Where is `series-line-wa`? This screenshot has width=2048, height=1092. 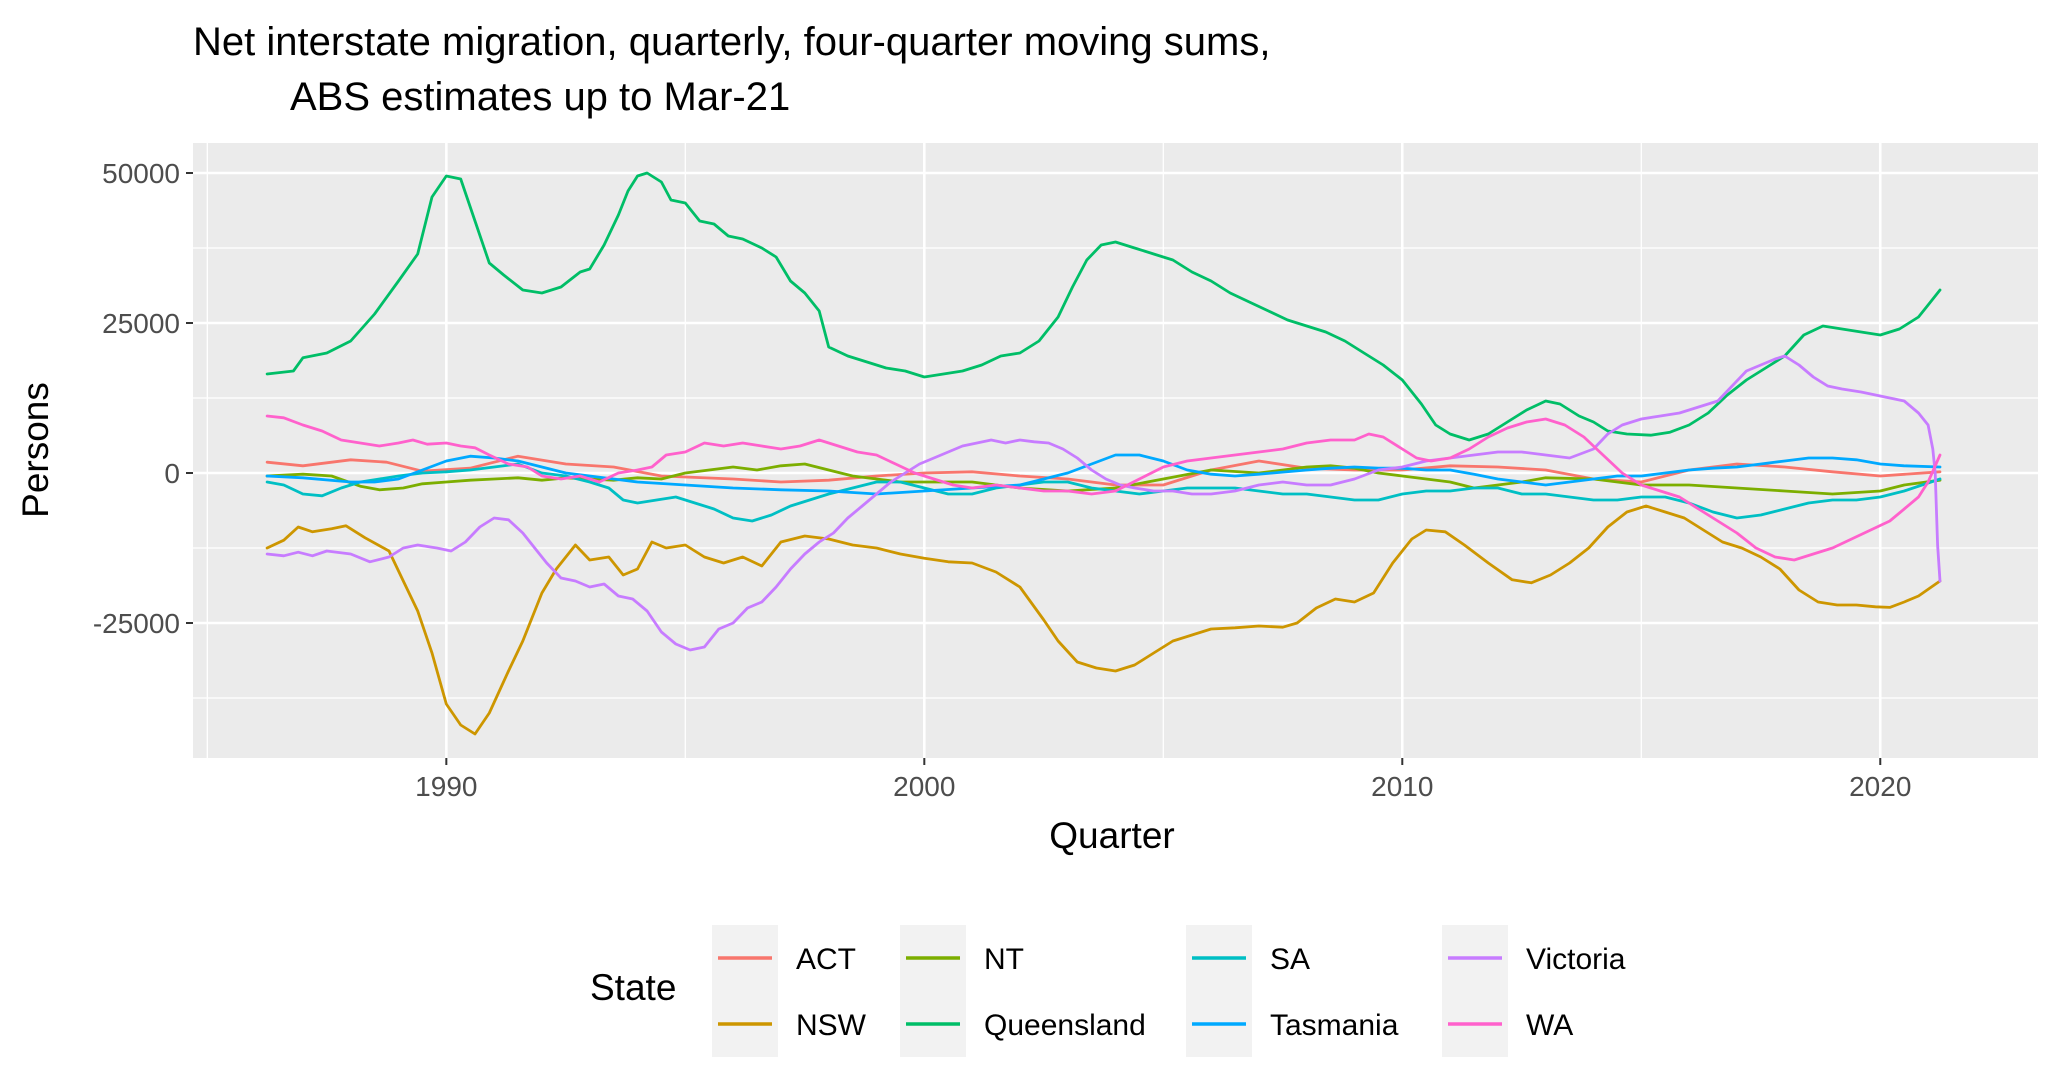
series-line-wa is located at coordinates (1103, 488).